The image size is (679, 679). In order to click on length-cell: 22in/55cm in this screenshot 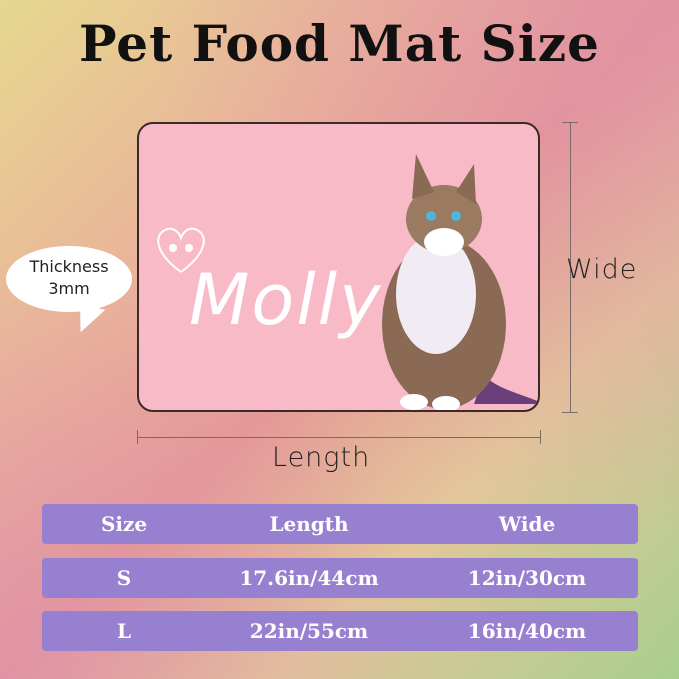, I will do `click(309, 631)`.